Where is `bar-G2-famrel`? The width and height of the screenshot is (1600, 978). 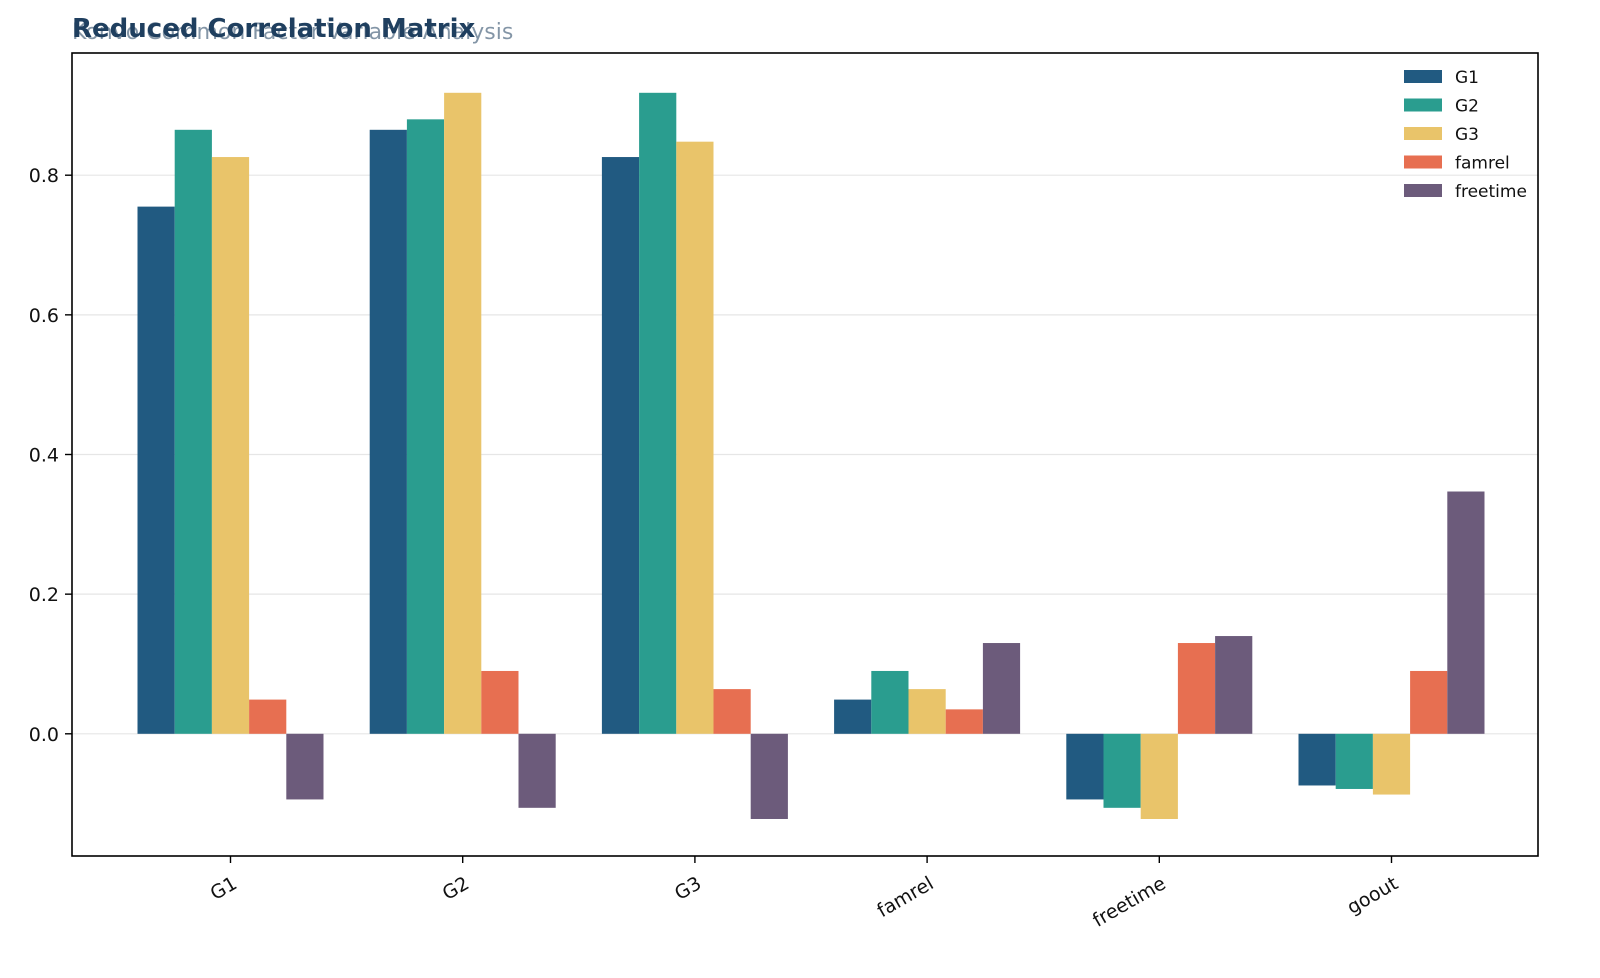
bar-G2-famrel is located at coordinates (890, 702).